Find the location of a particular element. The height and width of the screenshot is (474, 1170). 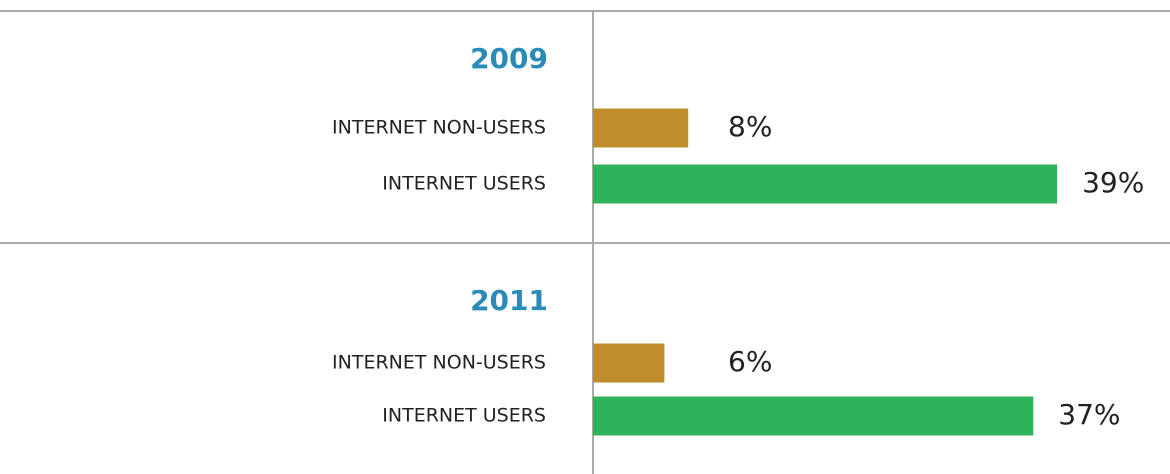

group-title: 2009 is located at coordinates (509, 58).